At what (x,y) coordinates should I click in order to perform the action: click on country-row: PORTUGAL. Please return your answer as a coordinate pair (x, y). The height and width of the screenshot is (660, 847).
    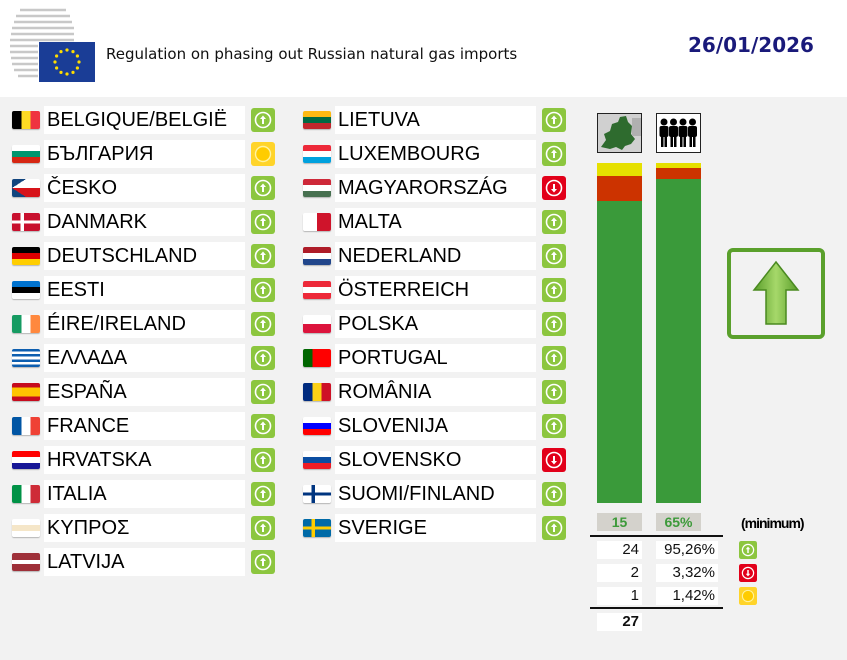
    Looking at the image, I should click on (435, 358).